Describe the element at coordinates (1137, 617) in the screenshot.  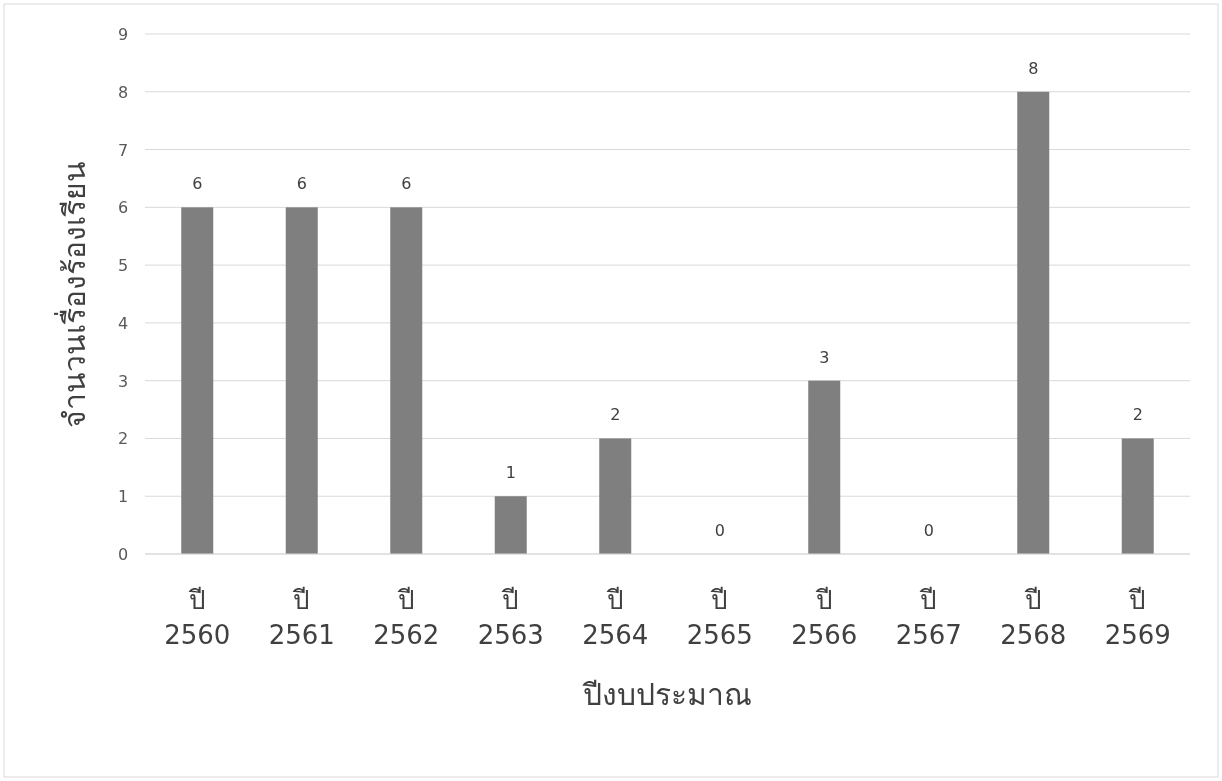
I see `x-tick-label: ปี 2569` at that location.